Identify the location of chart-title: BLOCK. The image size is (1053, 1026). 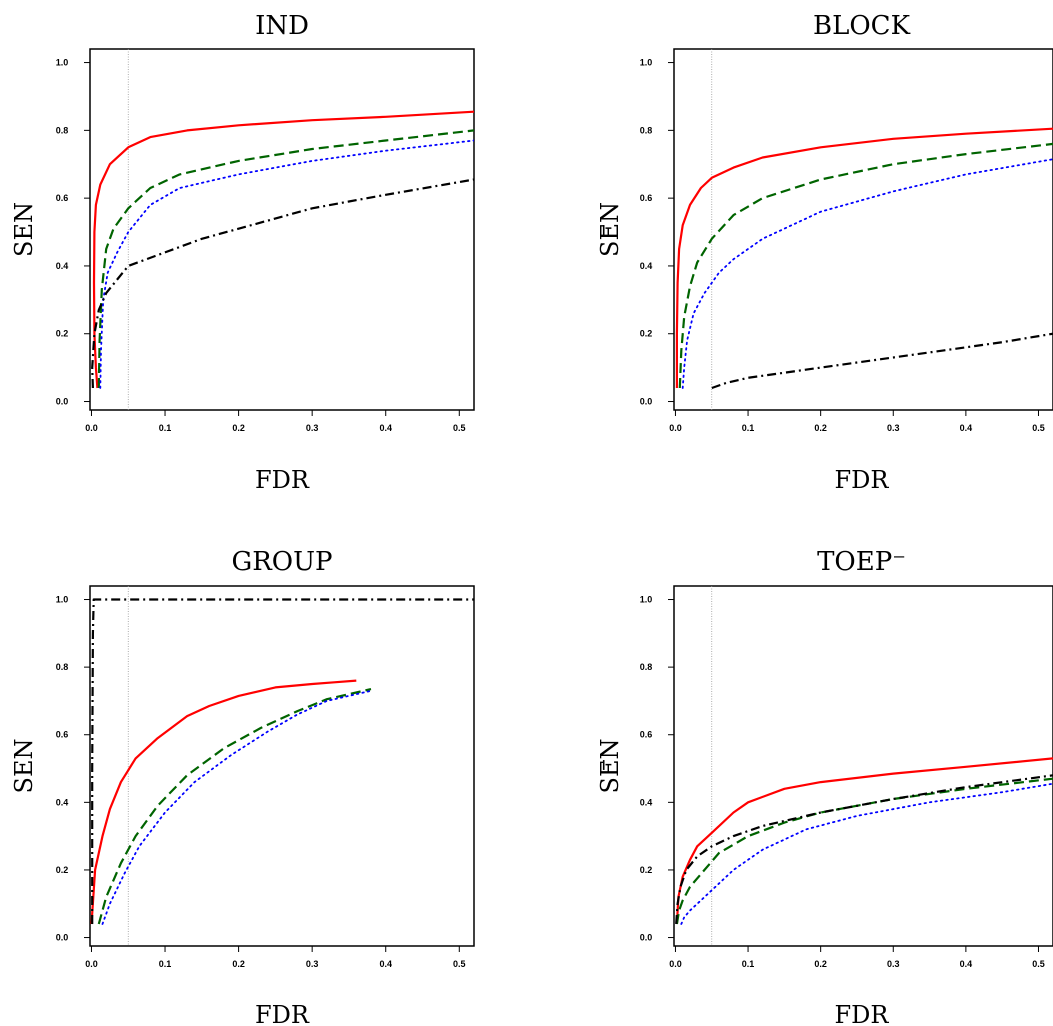
(862, 26).